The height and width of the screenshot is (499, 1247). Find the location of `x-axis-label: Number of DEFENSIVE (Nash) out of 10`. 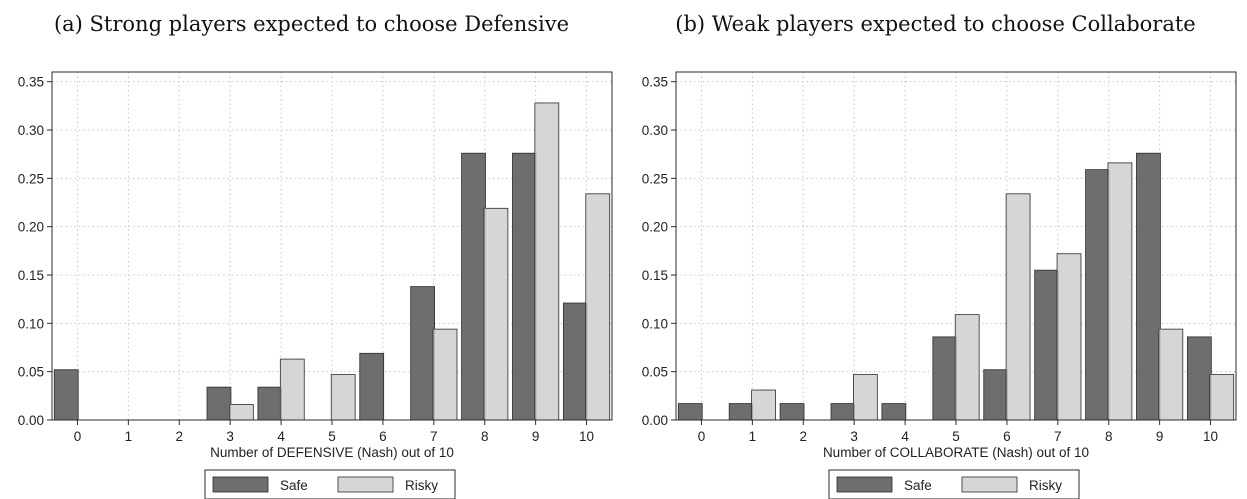

x-axis-label: Number of DEFENSIVE (Nash) out of 10 is located at coordinates (332, 452).